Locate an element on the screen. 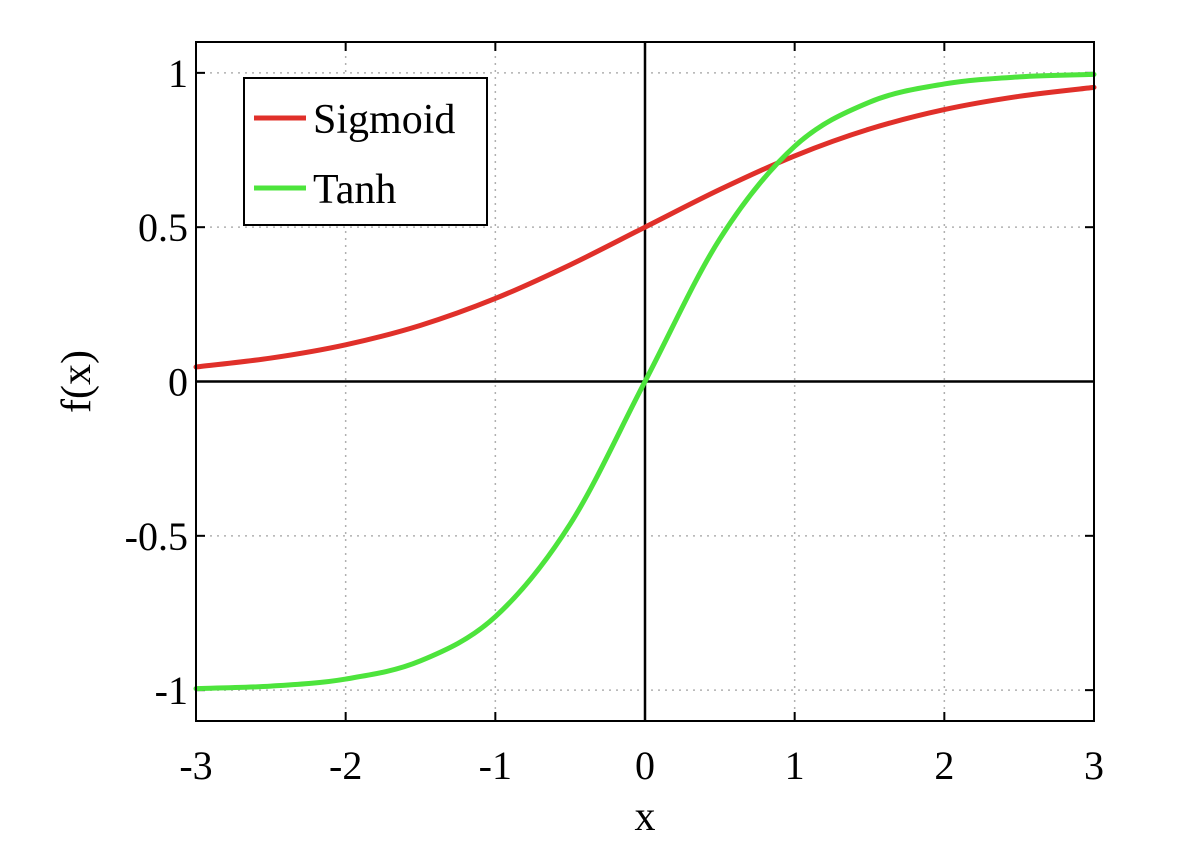 This screenshot has width=1178, height=846. legend-label-sigmoid: Sigmoid is located at coordinates (384, 120).